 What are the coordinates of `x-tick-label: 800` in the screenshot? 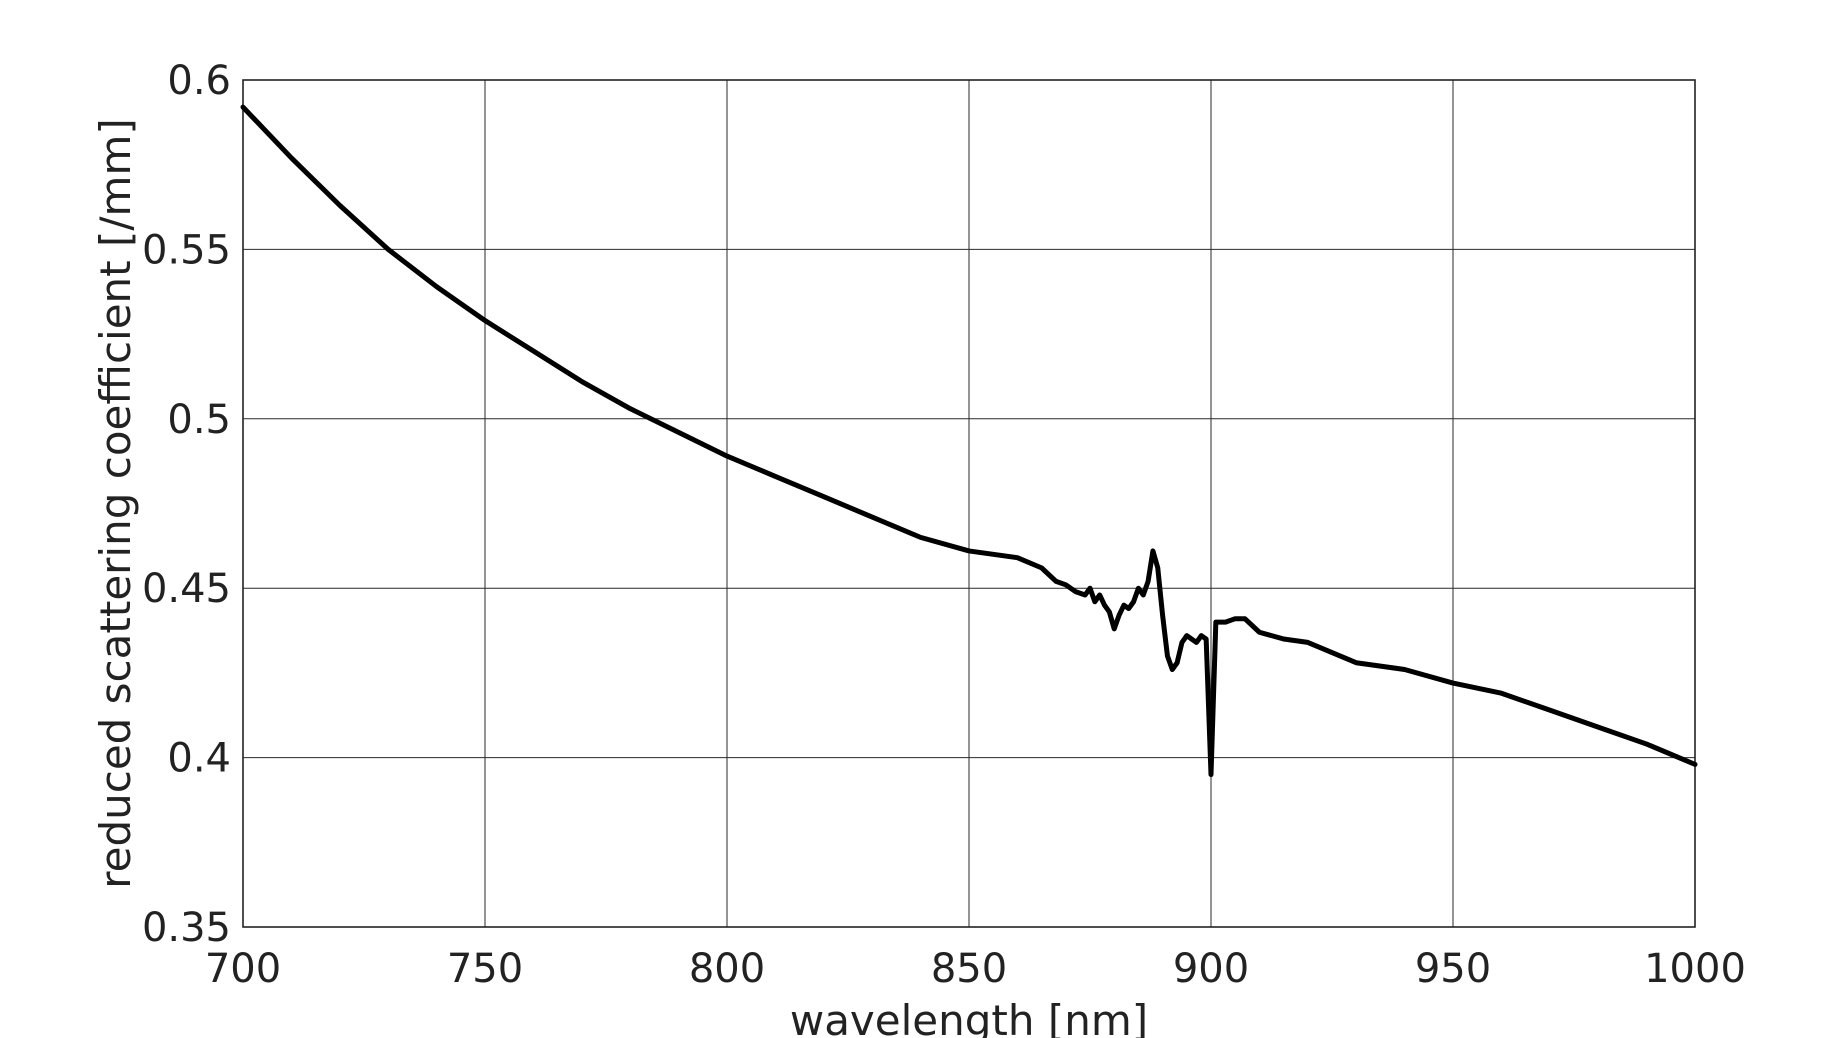 It's located at (727, 969).